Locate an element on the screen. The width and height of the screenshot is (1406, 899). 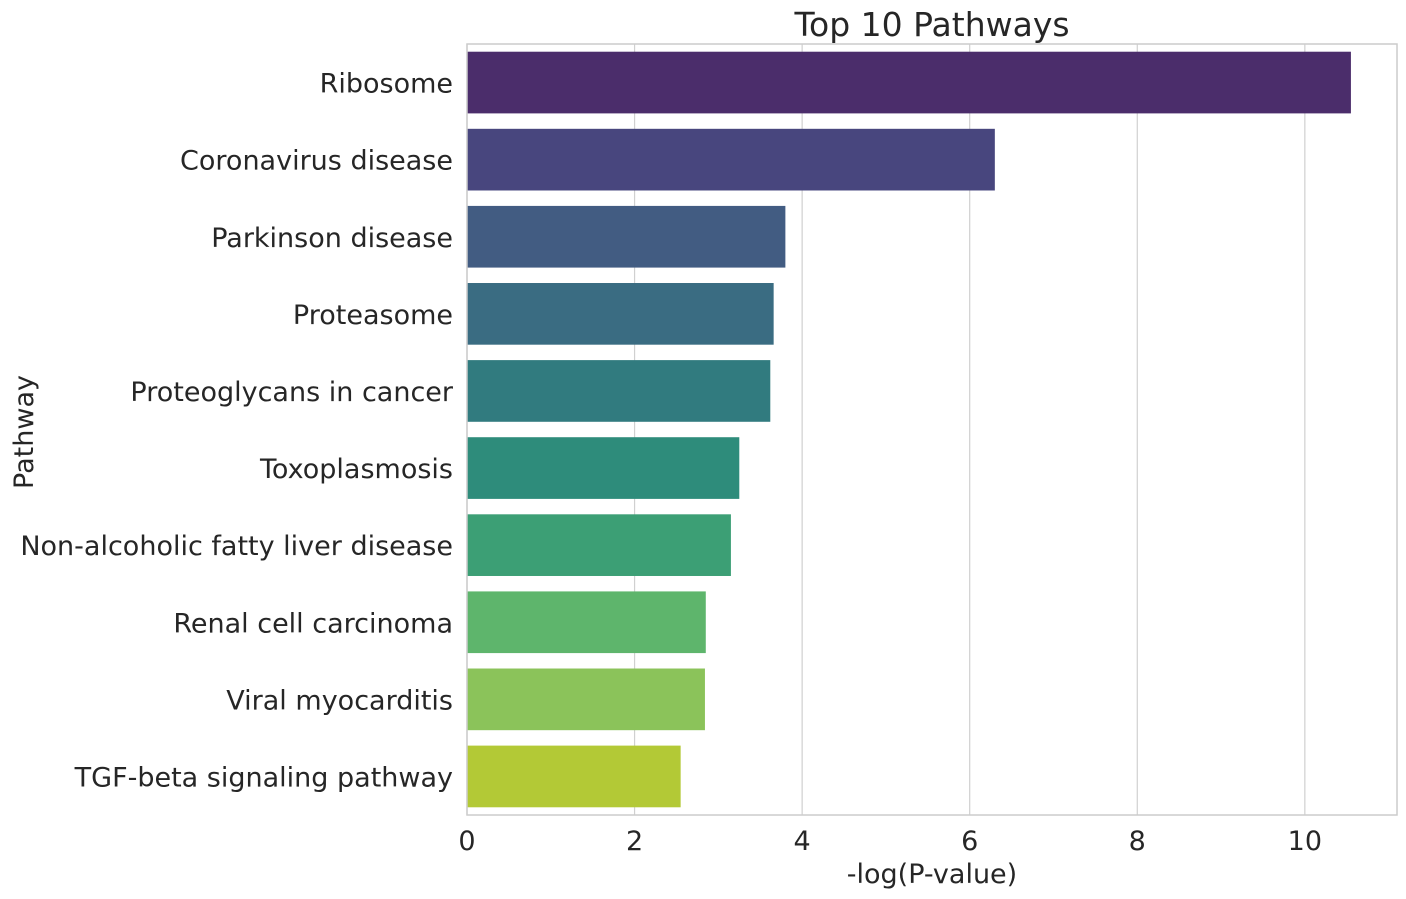
y-category-label: Proteoglycans in cancer is located at coordinates (291, 392).